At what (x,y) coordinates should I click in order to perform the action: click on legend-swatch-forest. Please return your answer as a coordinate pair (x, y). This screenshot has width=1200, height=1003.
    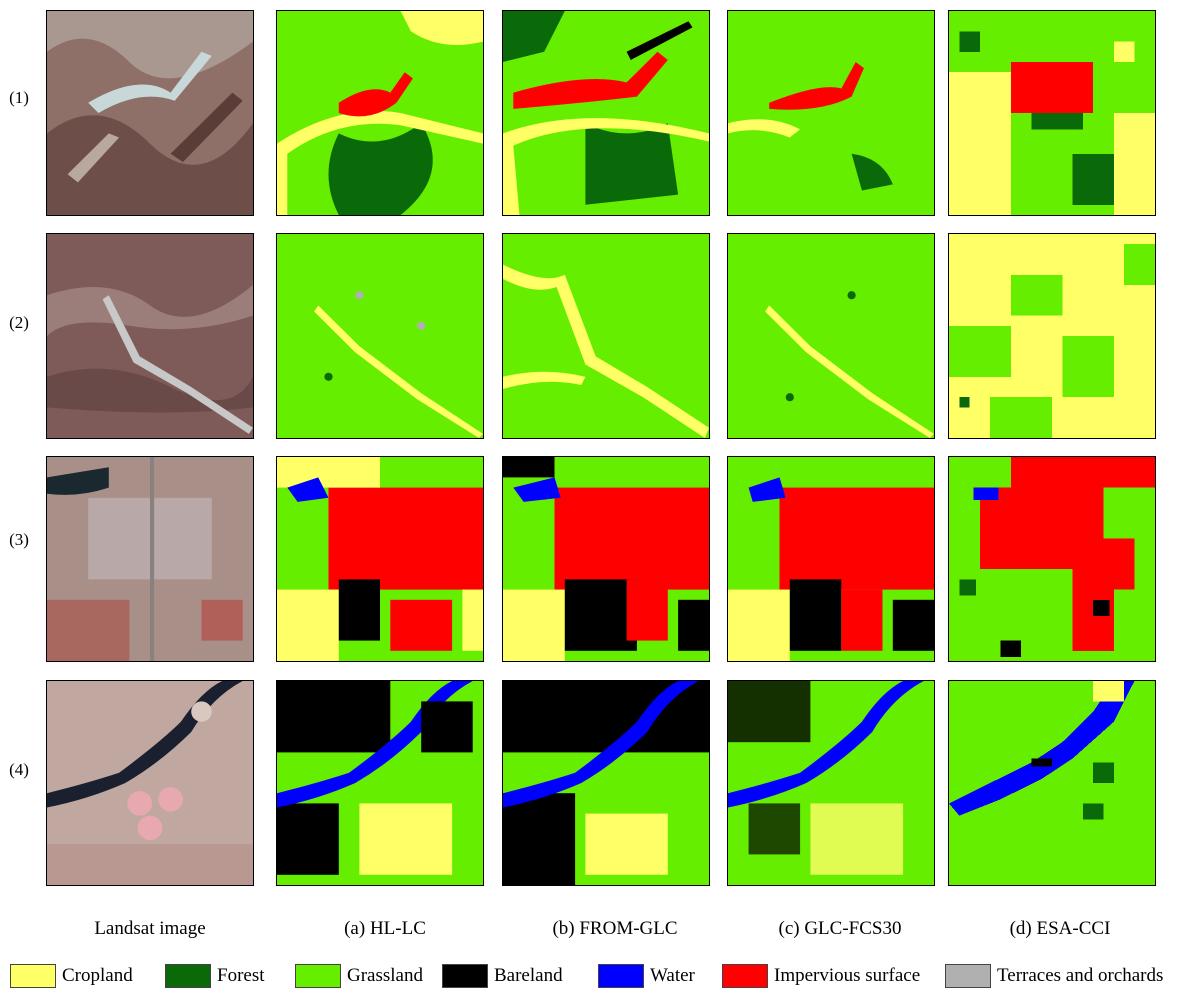
    Looking at the image, I should click on (188, 976).